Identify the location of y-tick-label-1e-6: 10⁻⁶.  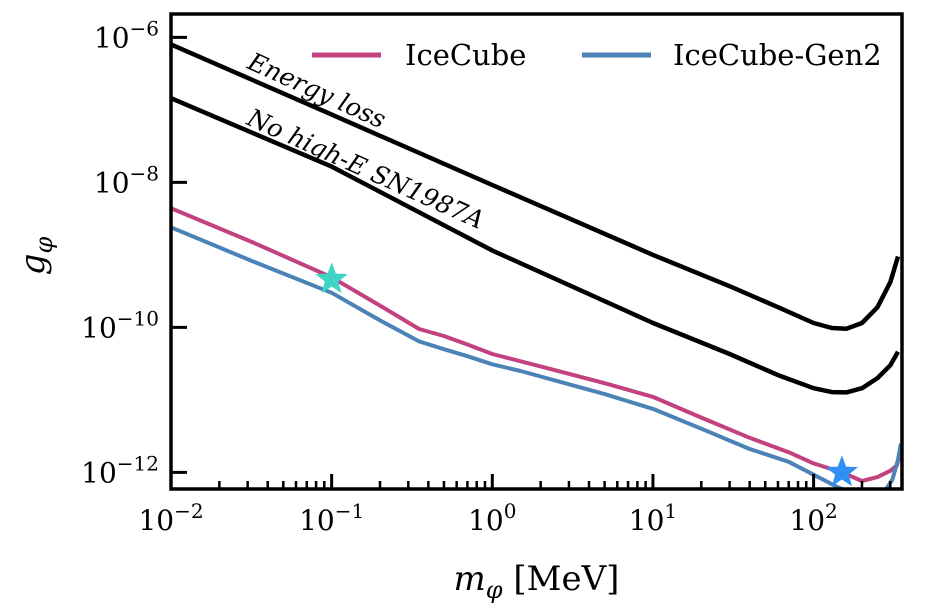
(126, 35).